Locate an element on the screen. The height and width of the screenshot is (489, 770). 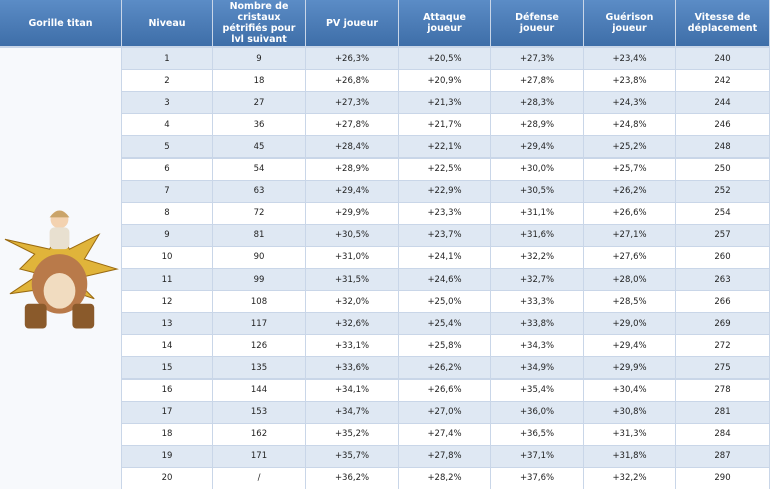
table-cell: 144 is located at coordinates (259, 390).